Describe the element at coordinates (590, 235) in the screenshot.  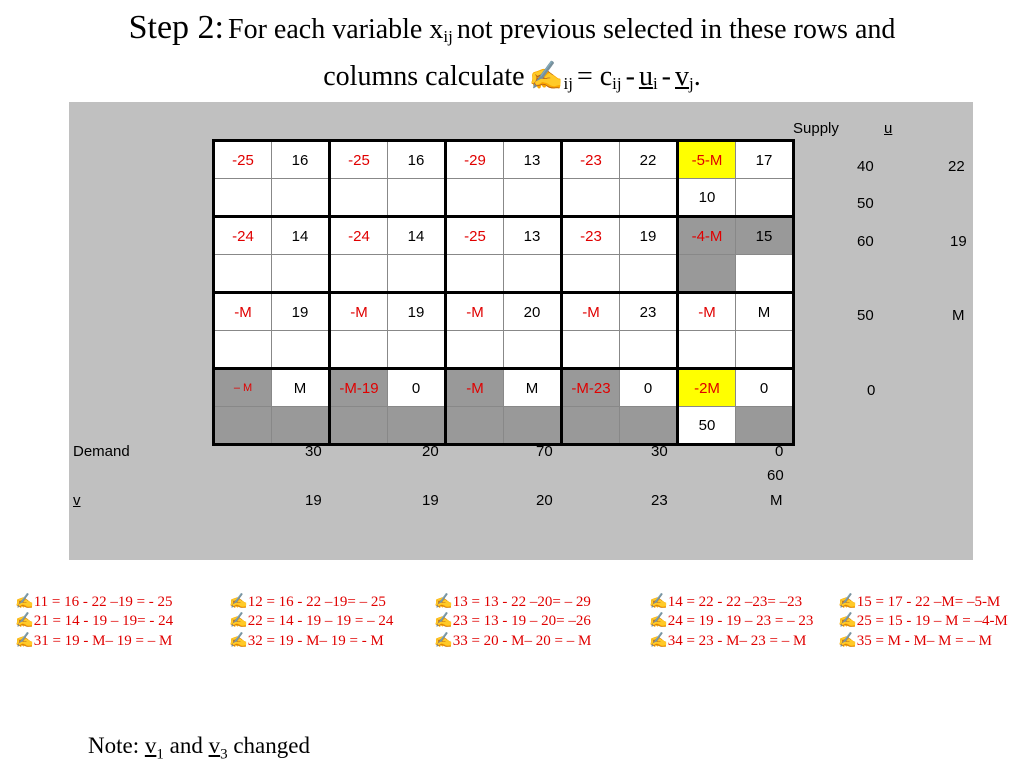
I see `grid-cell: -23` at that location.